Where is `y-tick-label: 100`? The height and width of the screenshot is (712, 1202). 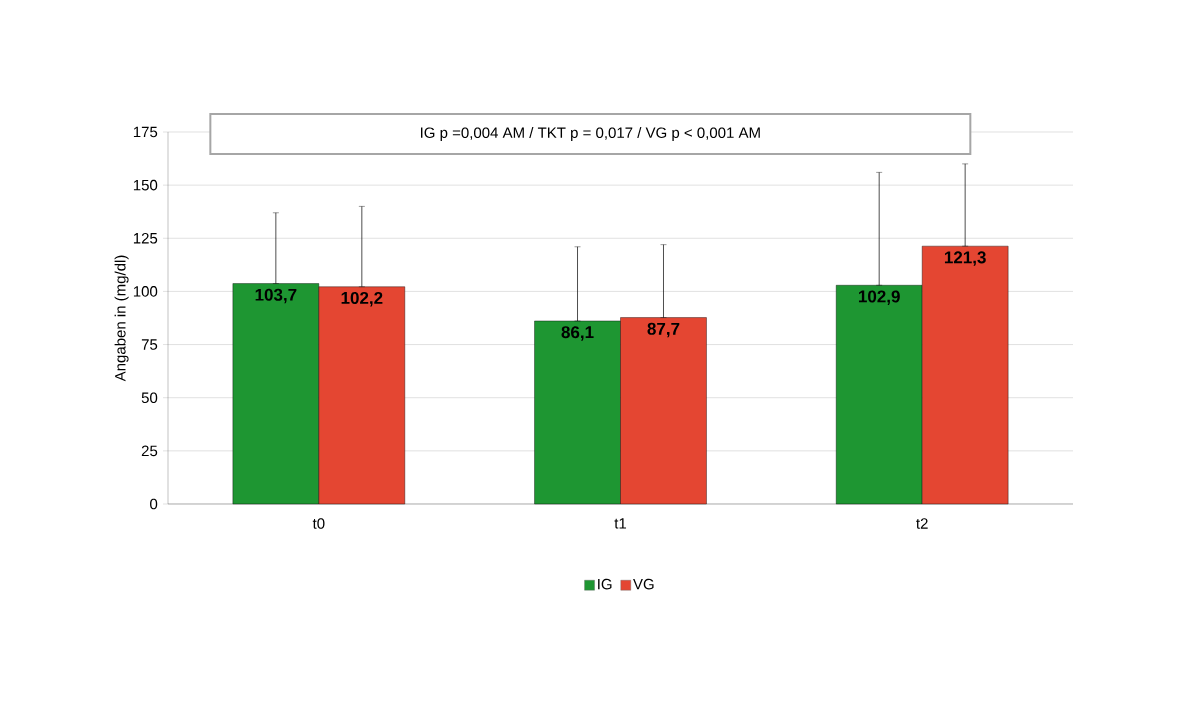 y-tick-label: 100 is located at coordinates (145, 291).